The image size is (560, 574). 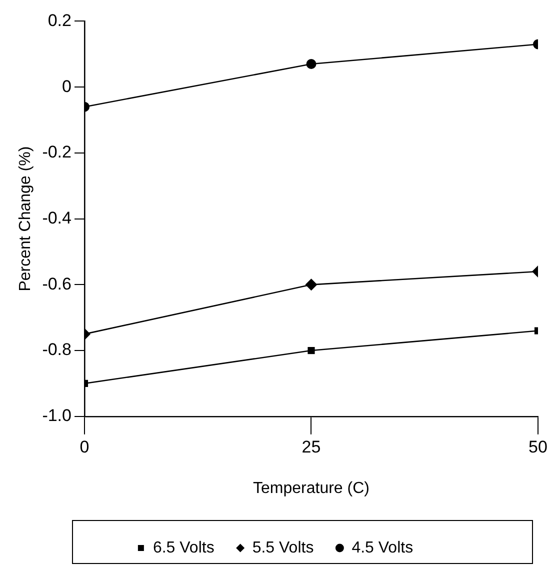 What do you see at coordinates (85, 446) in the screenshot?
I see `x-tick-label: 0` at bounding box center [85, 446].